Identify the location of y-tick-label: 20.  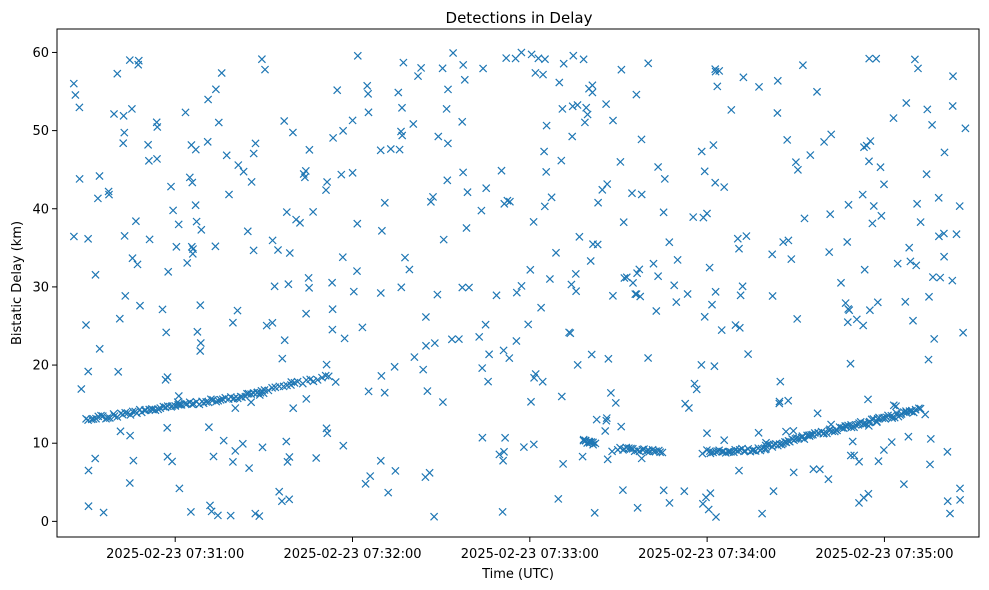
(40, 366).